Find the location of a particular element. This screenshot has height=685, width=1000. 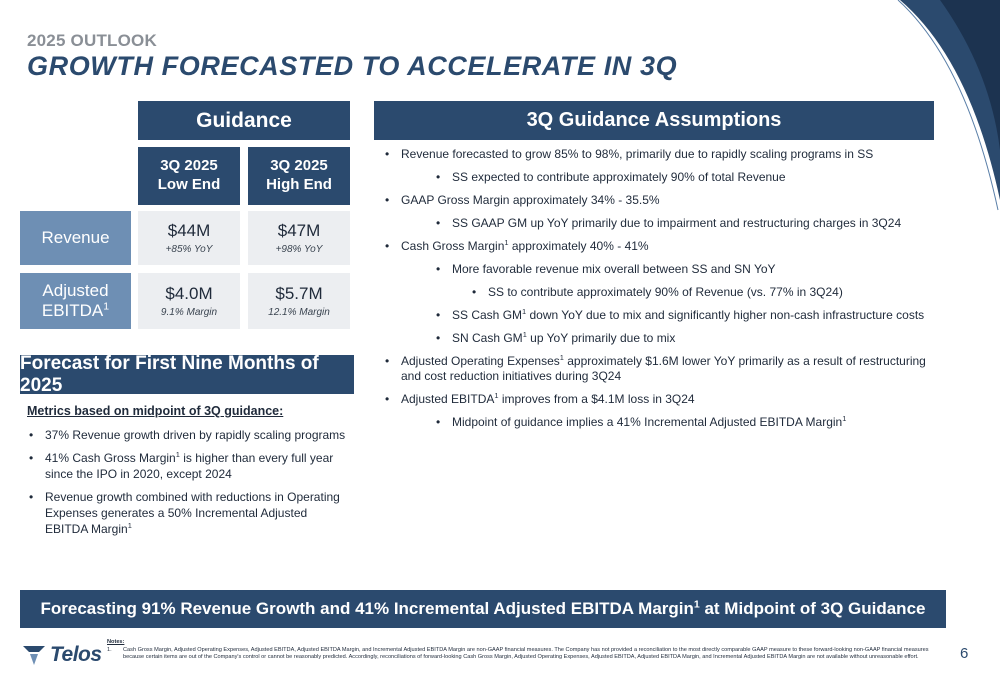

revenue-low-value: $44M is located at coordinates (189, 230).